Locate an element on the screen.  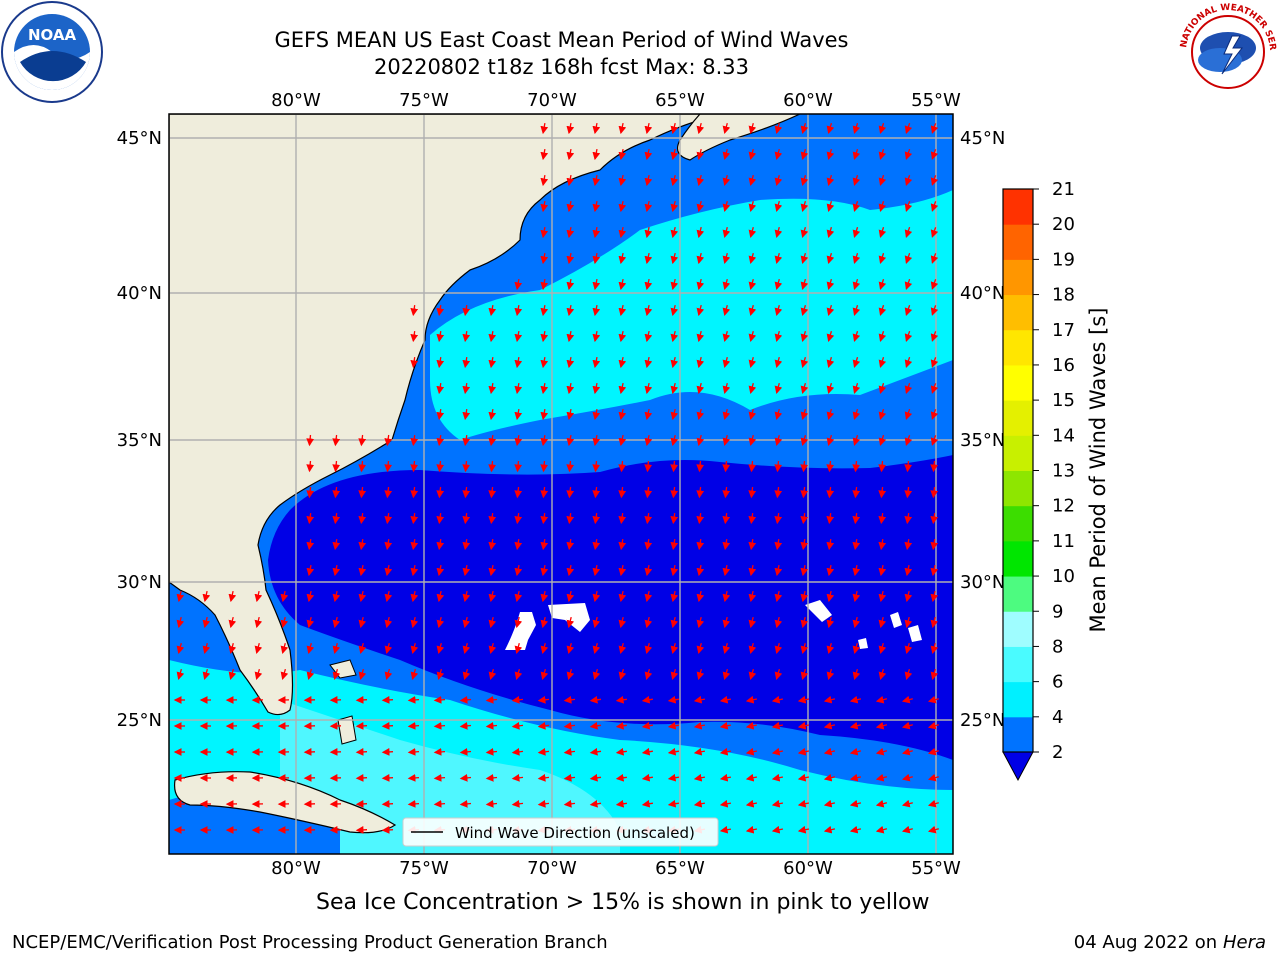
lat-label: 35°N is located at coordinates (139, 440).